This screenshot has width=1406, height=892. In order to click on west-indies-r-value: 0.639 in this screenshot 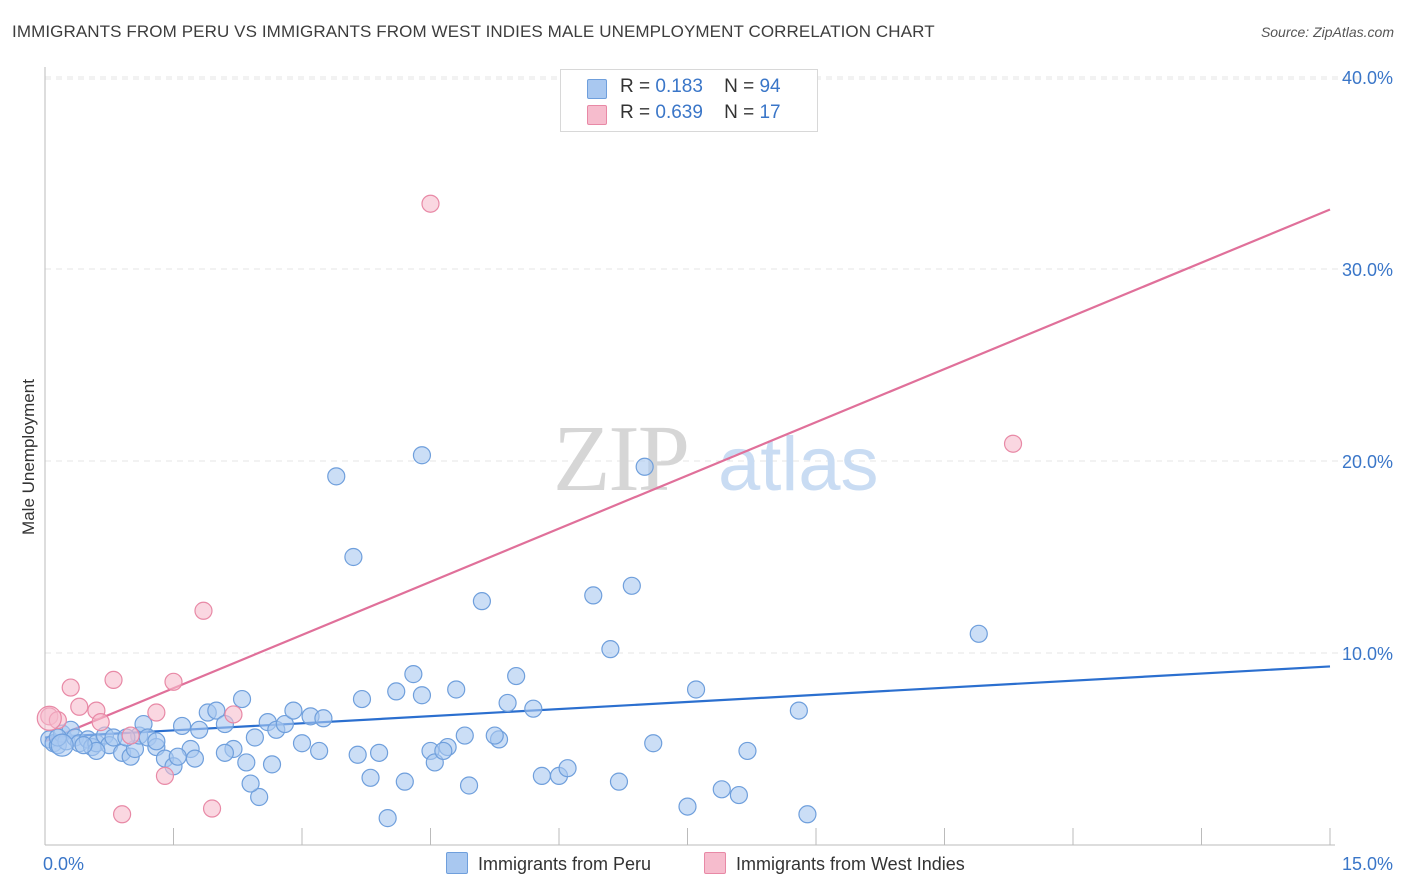, I will do `click(679, 112)`.